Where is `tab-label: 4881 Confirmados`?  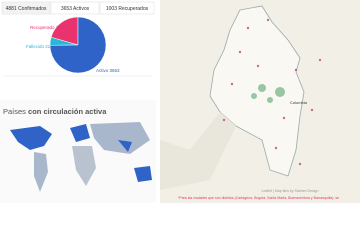 tab-label: 4881 Confirmados is located at coordinates (26, 9).